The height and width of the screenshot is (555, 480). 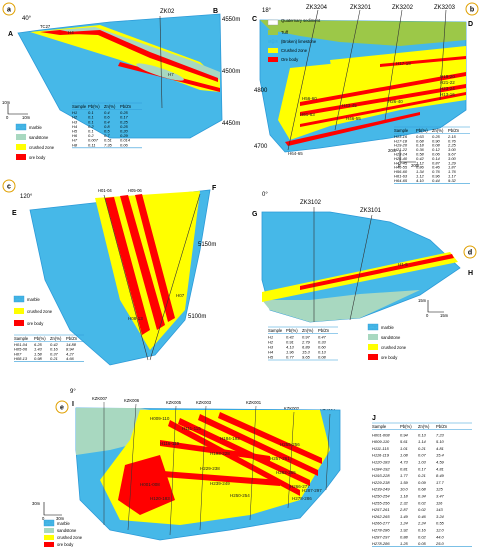 I want to click on table-header-cell: Sample, so click(x=401, y=130).